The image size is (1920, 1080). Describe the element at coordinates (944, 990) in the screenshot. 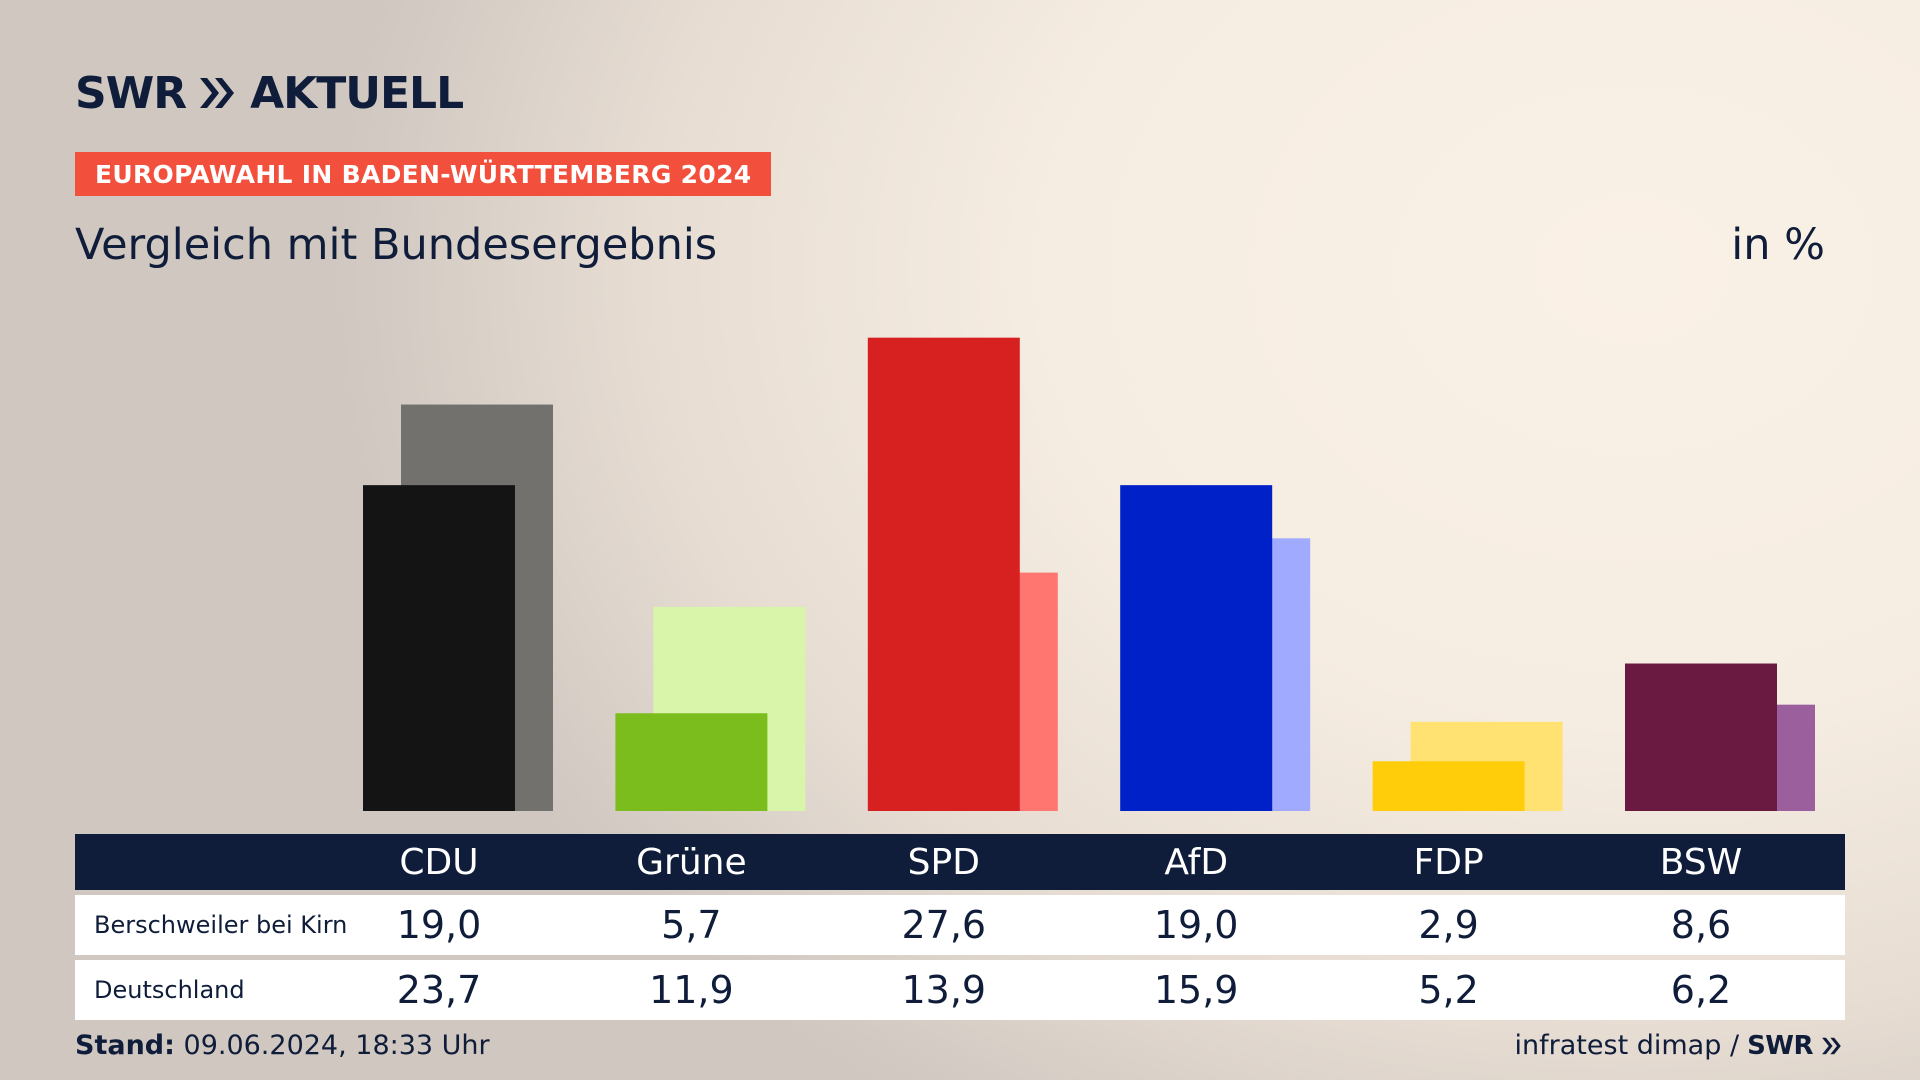

I see `table-cell-spd: 13,9` at that location.